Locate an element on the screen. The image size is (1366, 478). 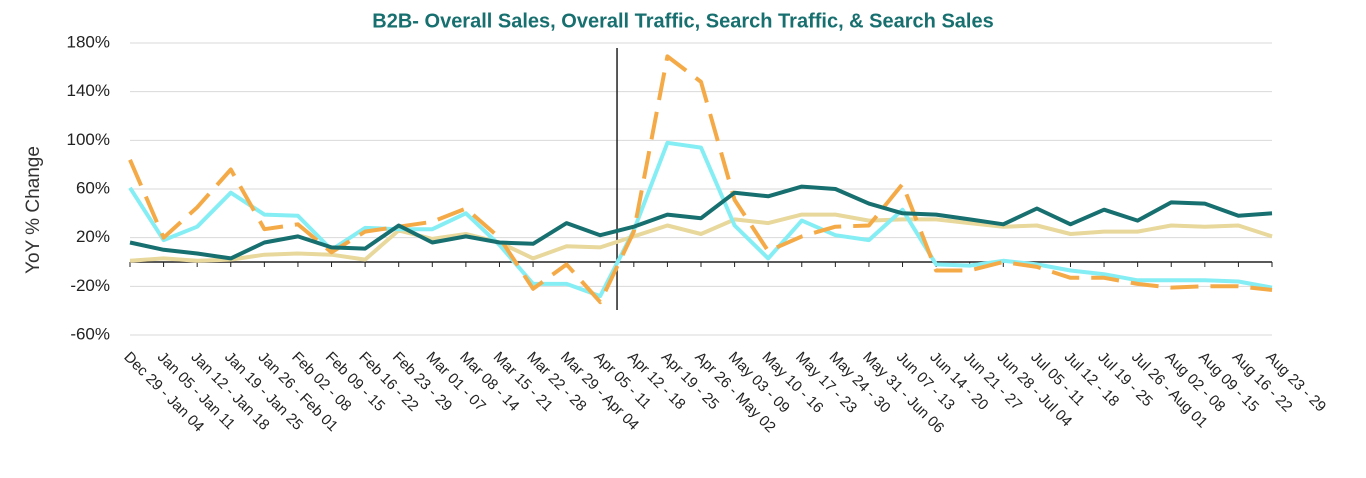
y-tick-label: 60% is located at coordinates (93, 187).